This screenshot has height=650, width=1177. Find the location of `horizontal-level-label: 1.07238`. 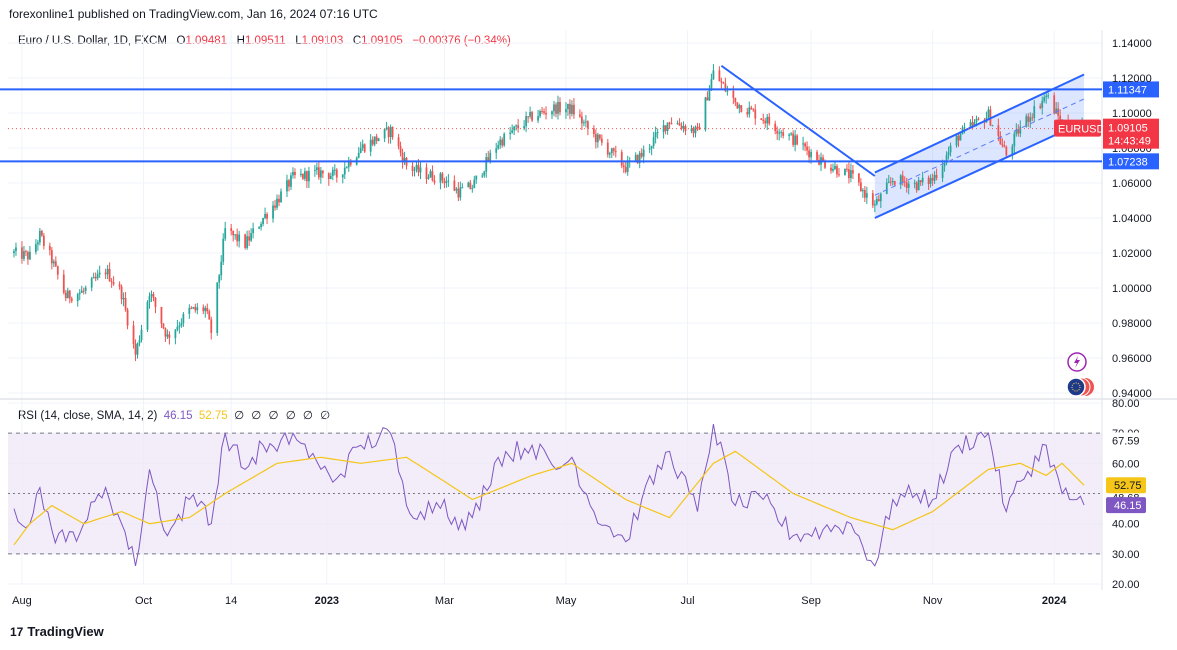

horizontal-level-label: 1.07238 is located at coordinates (1128, 162).